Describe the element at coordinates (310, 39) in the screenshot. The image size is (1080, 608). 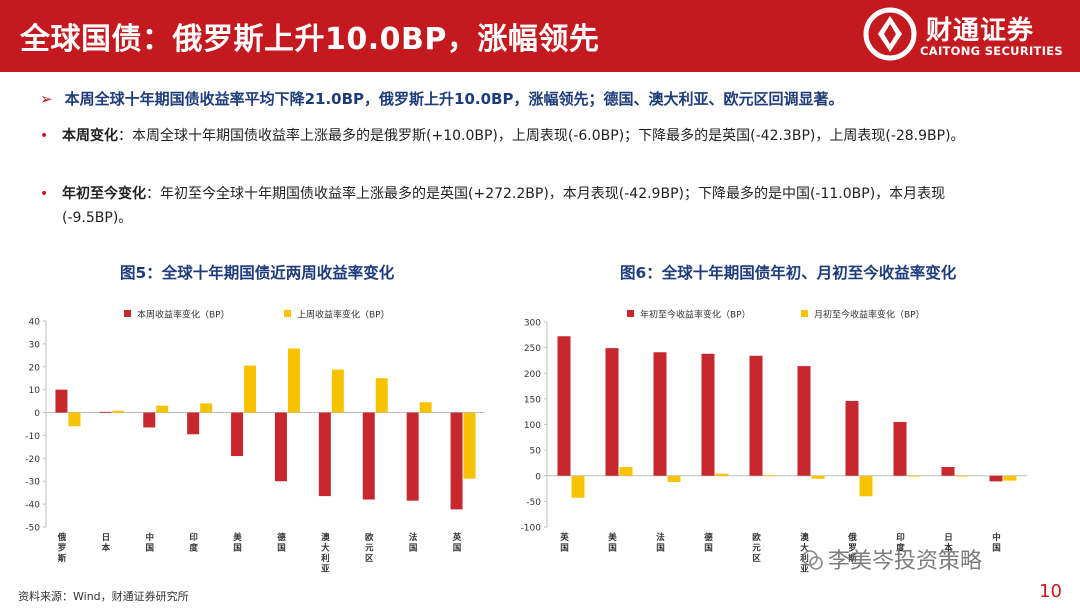
I see `page-title: 全球国债：俄罗斯上升10.0BP，涨幅领先` at that location.